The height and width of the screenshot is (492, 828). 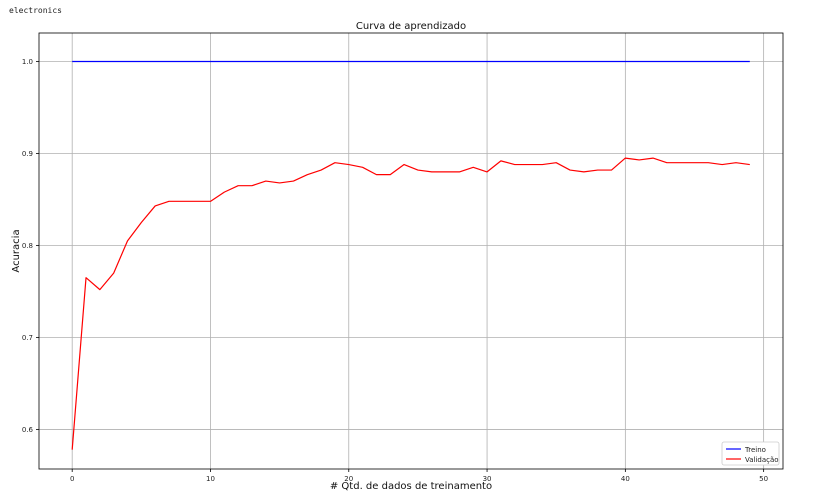 What do you see at coordinates (27, 338) in the screenshot?
I see `y-tick-label: 0.7` at bounding box center [27, 338].